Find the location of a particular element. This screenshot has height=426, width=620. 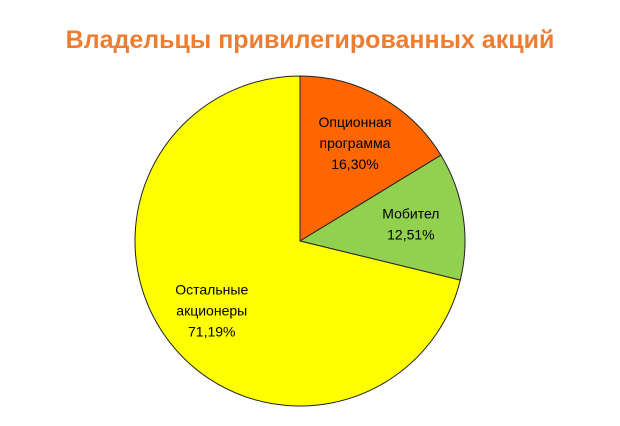

value-label: 16,30% is located at coordinates (354, 164).